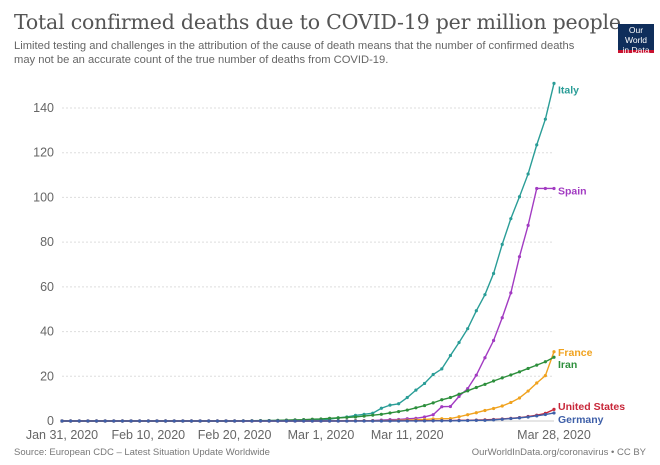 The image size is (660, 465). What do you see at coordinates (47, 332) in the screenshot?
I see `y-tick-label: 40` at bounding box center [47, 332].